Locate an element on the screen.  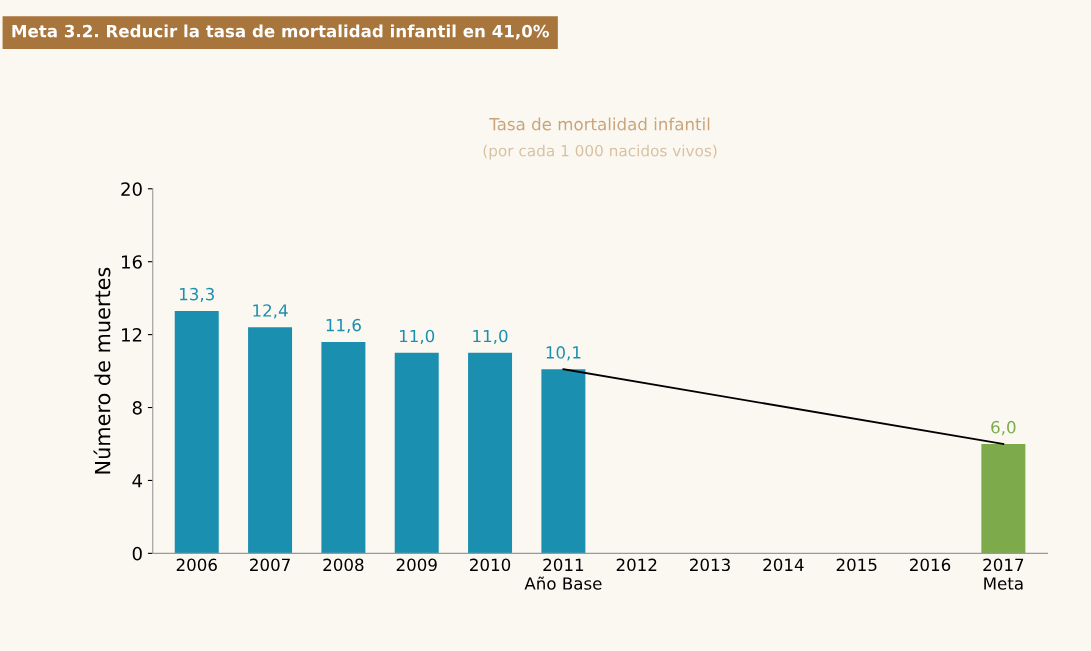
x-tick-label: 2013 is located at coordinates (710, 565).